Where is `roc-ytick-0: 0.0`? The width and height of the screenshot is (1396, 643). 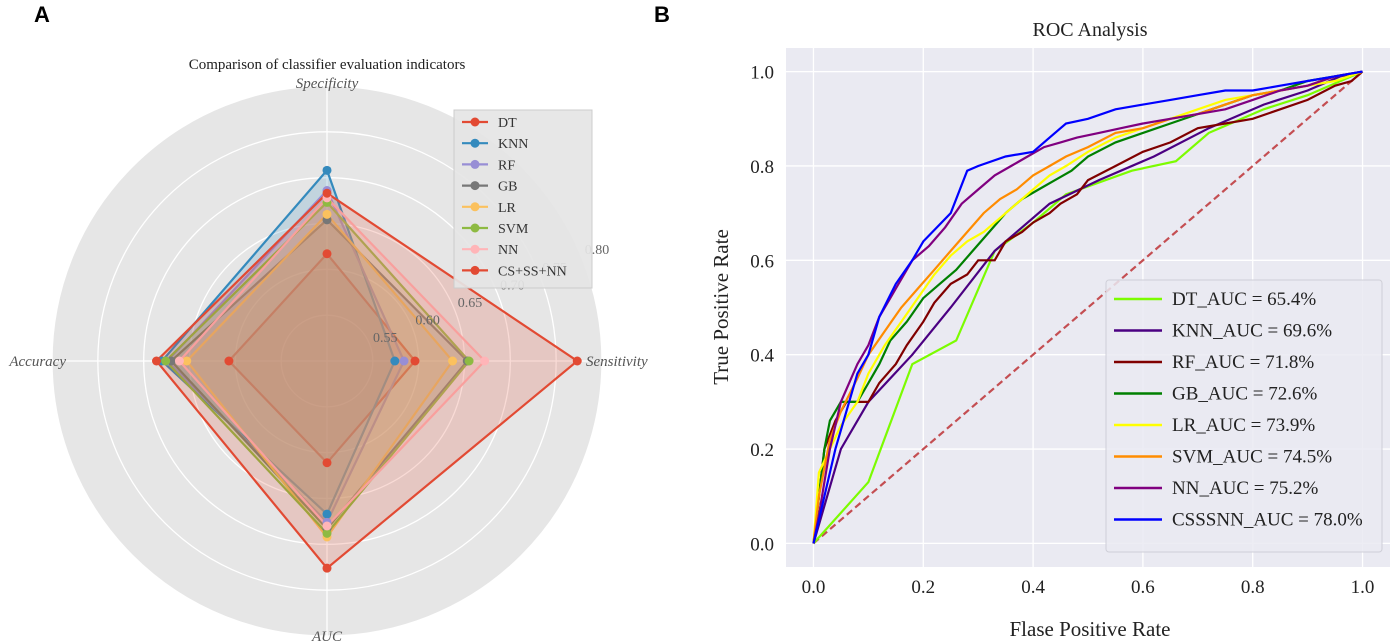 roc-ytick-0: 0.0 is located at coordinates (762, 544).